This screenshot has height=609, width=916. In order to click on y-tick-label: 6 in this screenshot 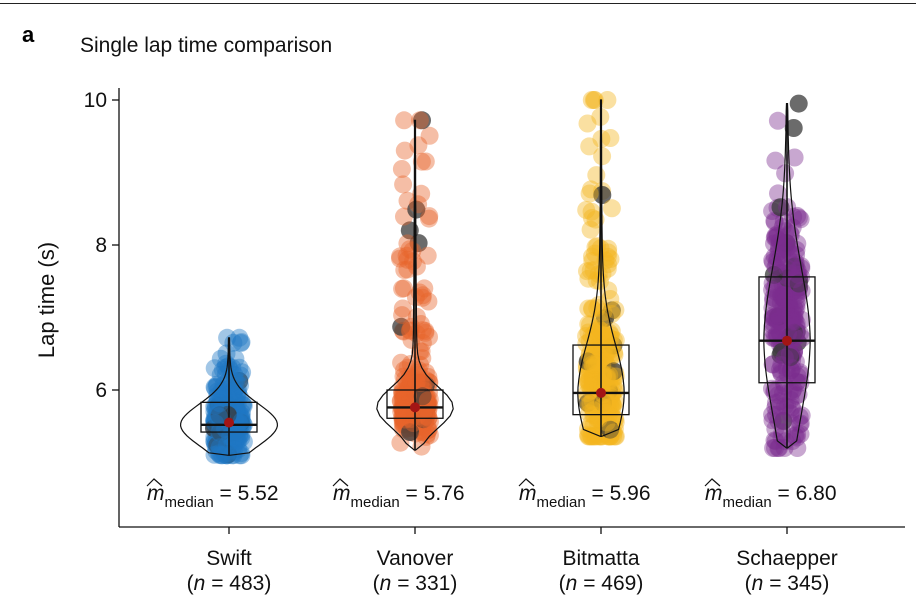, I will do `click(101, 390)`.